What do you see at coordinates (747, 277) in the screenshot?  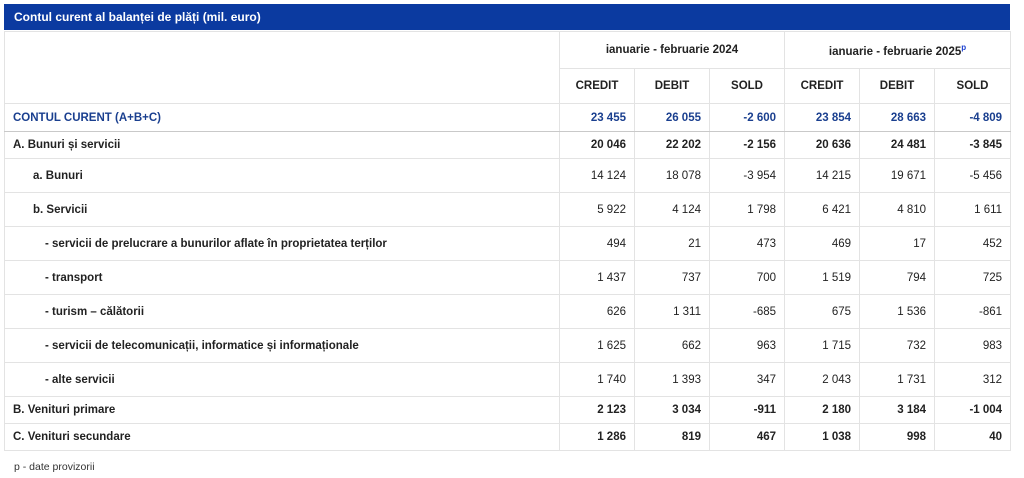 I see `cell-value: 700` at bounding box center [747, 277].